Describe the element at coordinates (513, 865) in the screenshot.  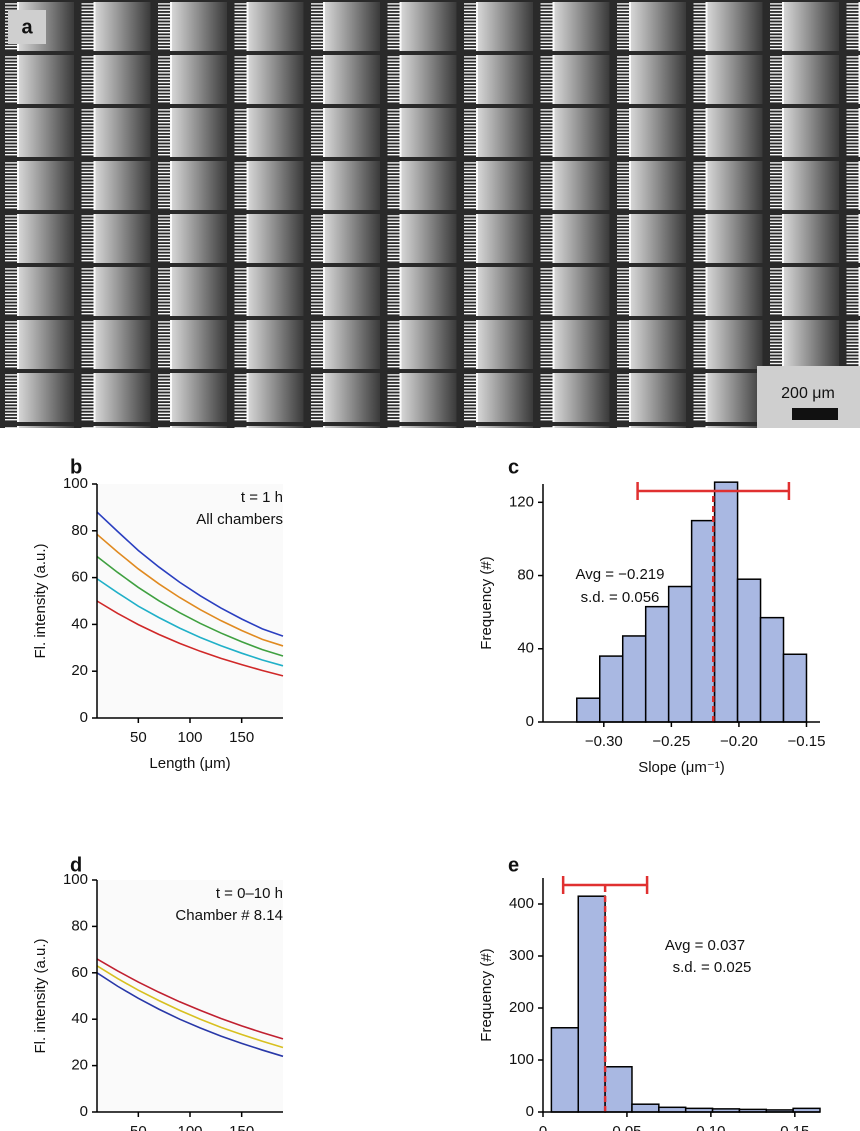
I see `panel-label: e` at that location.